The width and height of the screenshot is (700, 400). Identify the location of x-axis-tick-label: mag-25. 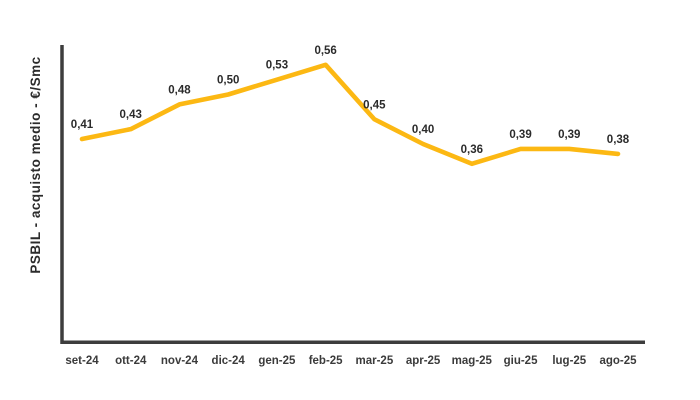
(472, 361).